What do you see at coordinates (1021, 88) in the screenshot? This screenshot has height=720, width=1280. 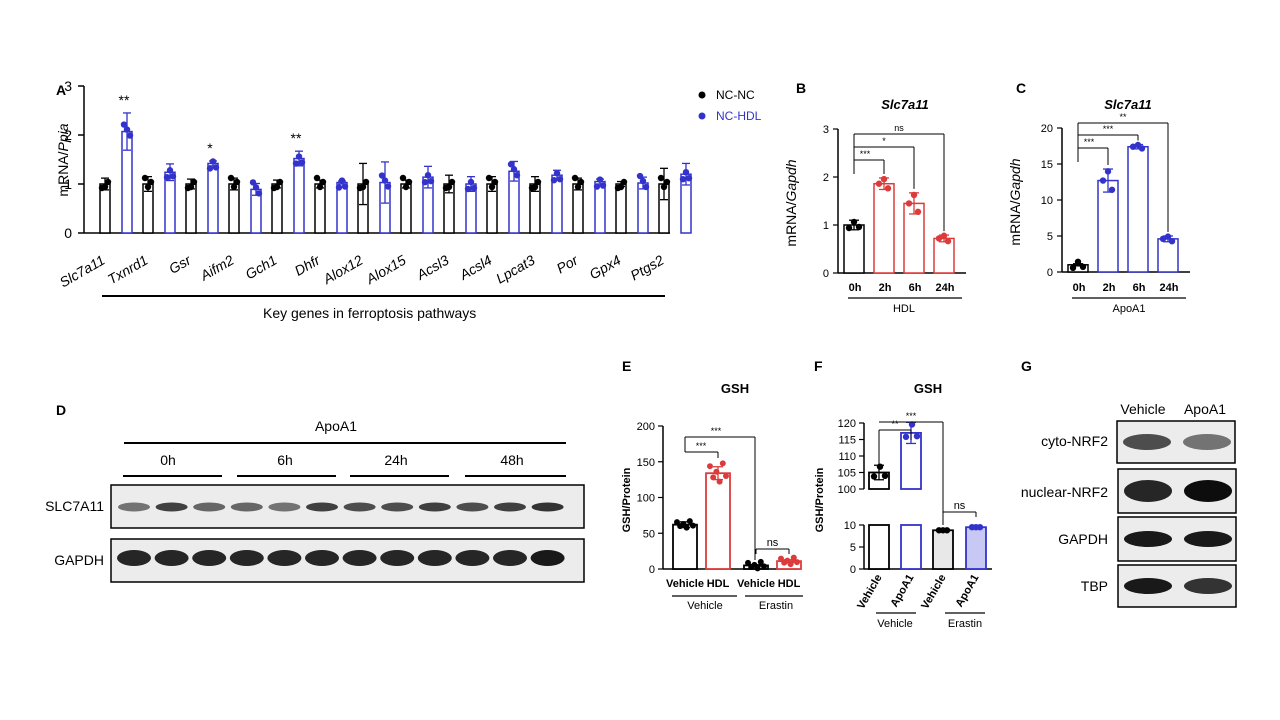 I see `panel-label-c: C` at bounding box center [1021, 88].